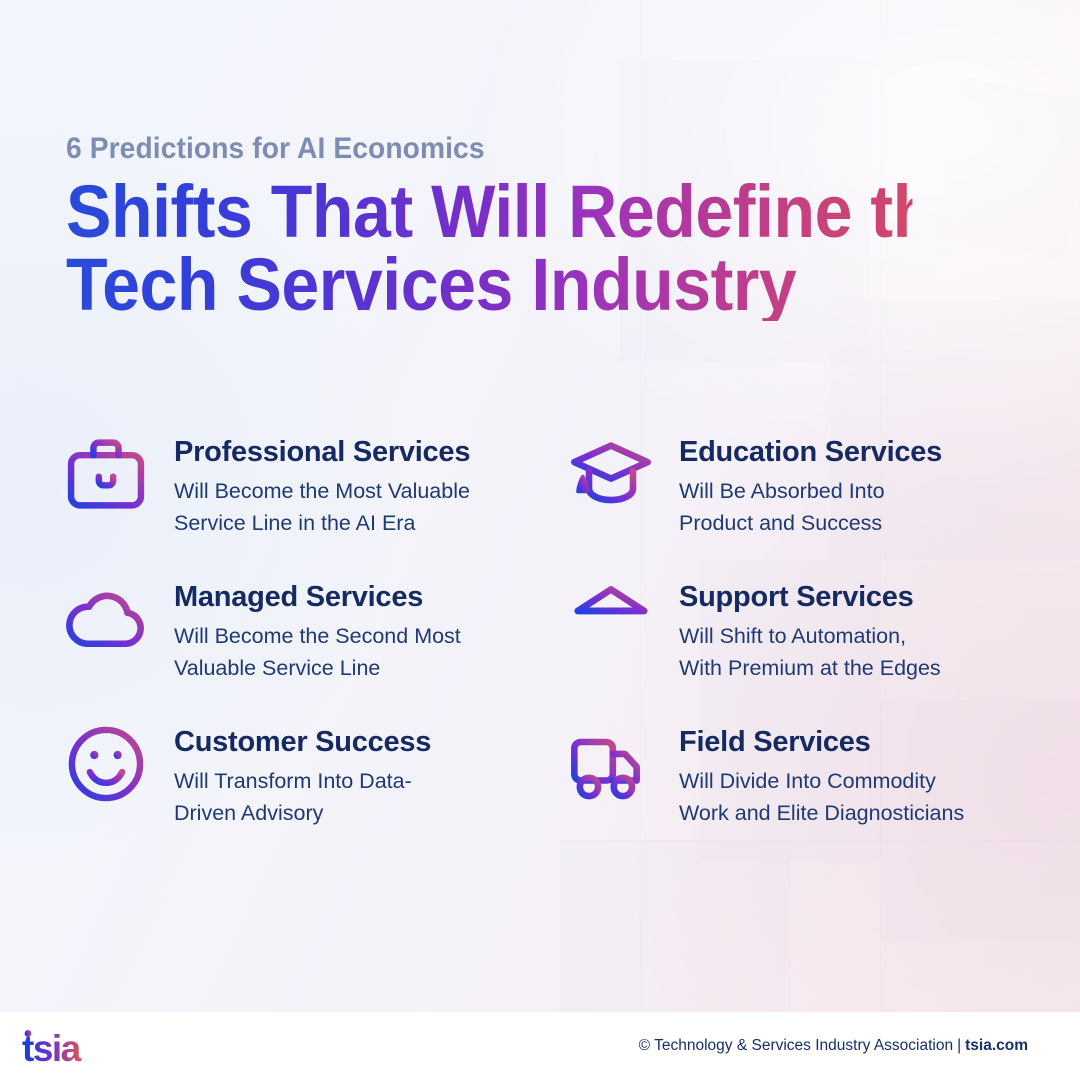  Describe the element at coordinates (295, 522) in the screenshot. I see `prediction-desc-line-2: Service Line in the AI Era` at that location.